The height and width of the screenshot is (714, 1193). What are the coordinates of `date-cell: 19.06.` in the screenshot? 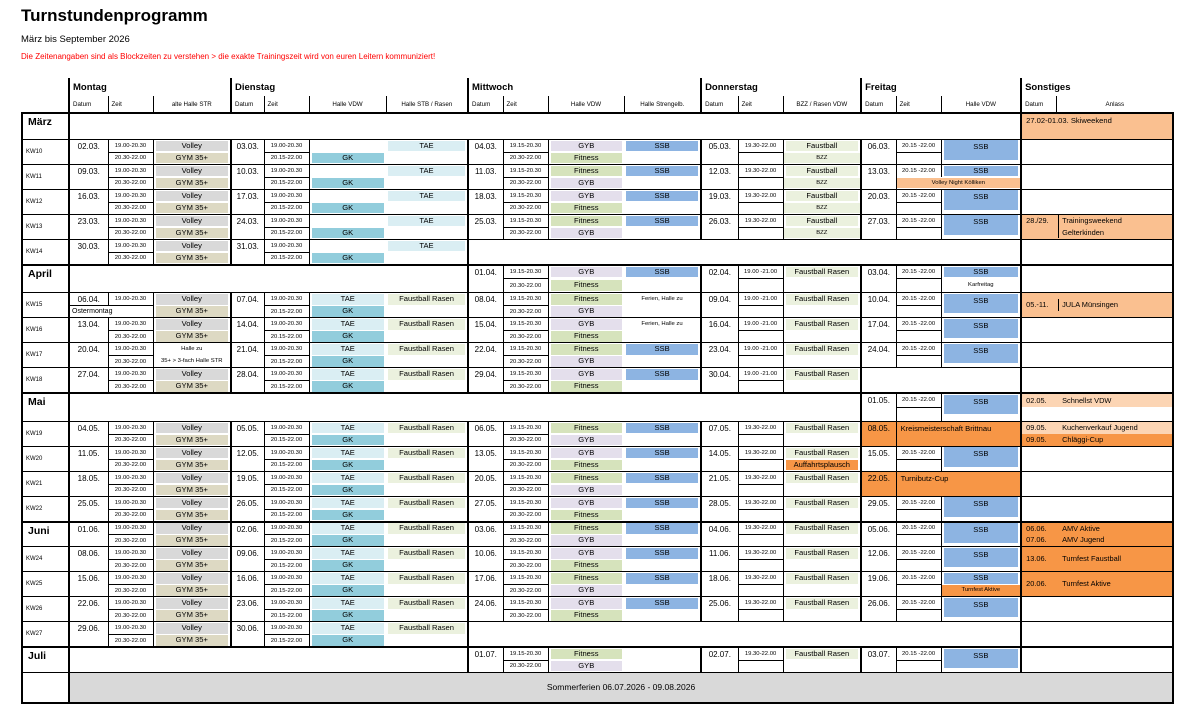 It's located at (878, 584).